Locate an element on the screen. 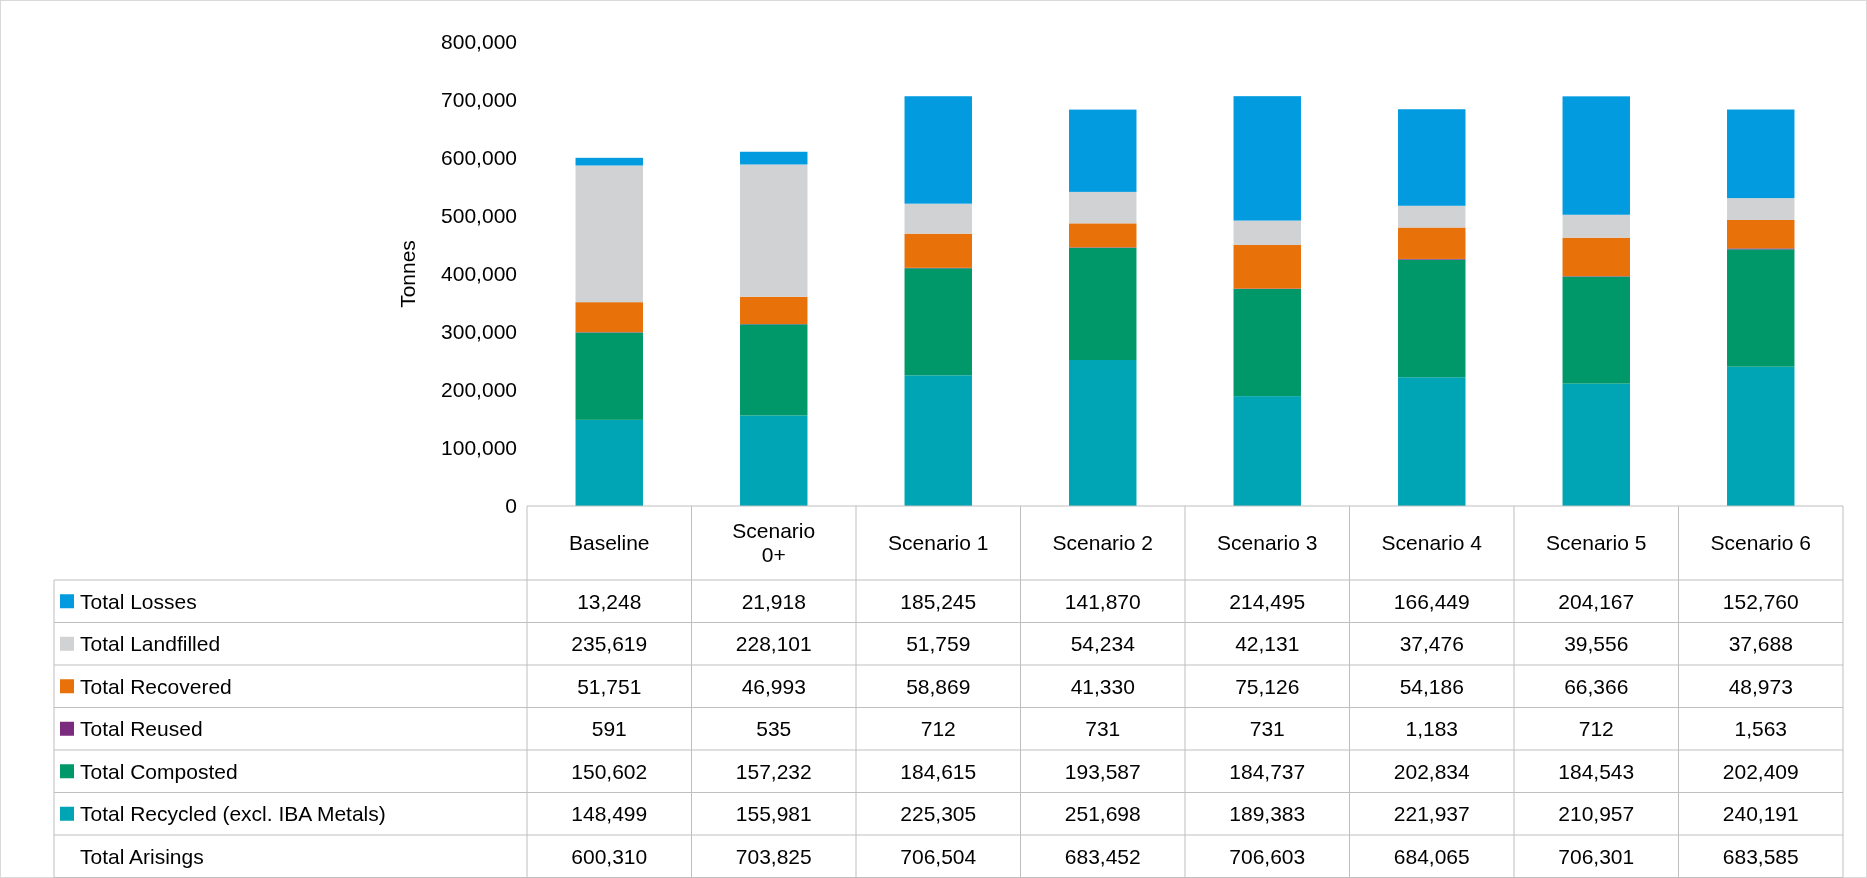  text: 703,825 is located at coordinates (773, 856).